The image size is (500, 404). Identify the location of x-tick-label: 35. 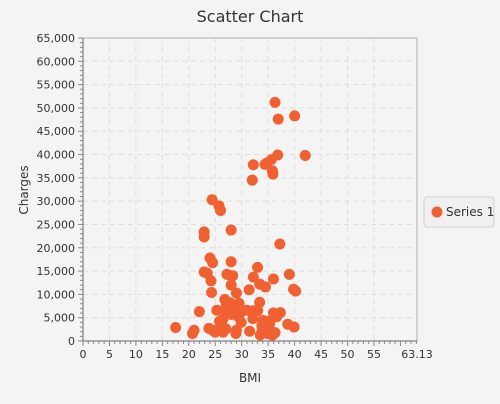
(268, 354).